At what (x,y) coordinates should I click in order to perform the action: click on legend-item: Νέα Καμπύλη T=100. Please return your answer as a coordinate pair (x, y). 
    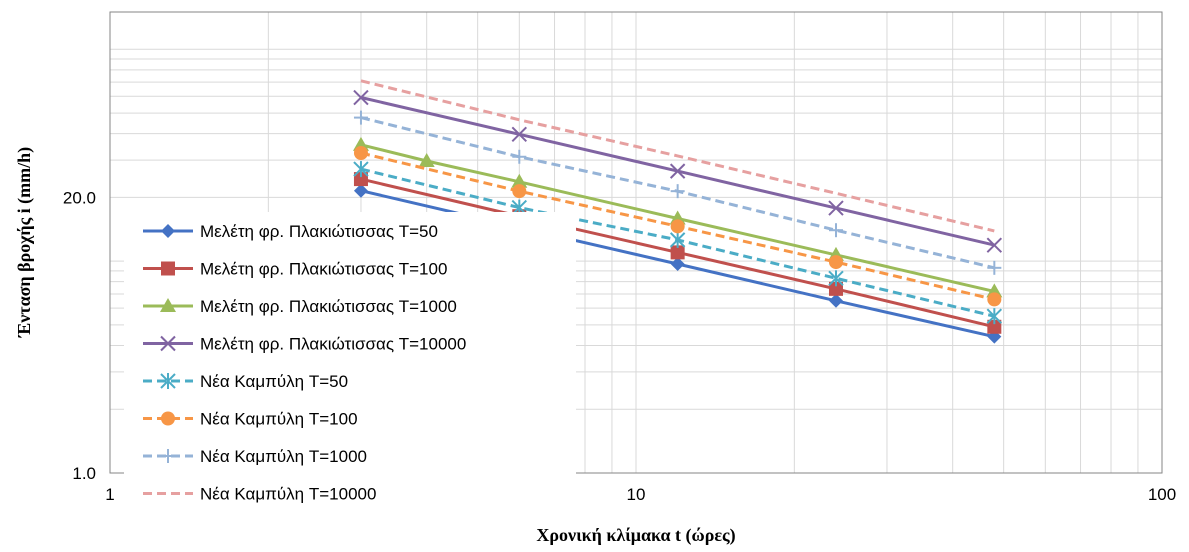
    Looking at the image, I should click on (250, 419).